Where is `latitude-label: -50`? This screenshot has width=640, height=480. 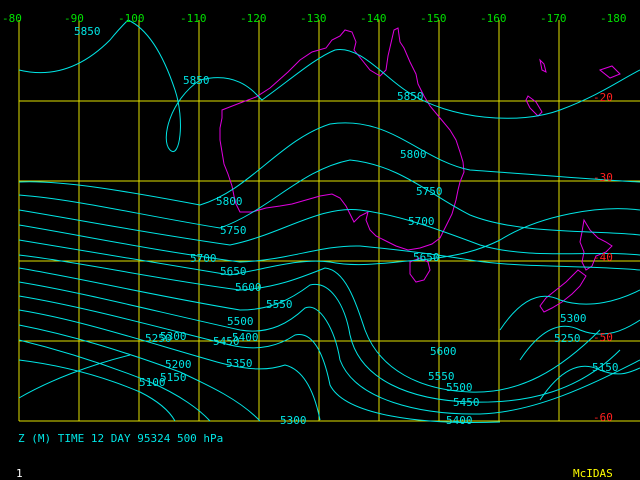 latitude-label: -50 is located at coordinates (603, 337).